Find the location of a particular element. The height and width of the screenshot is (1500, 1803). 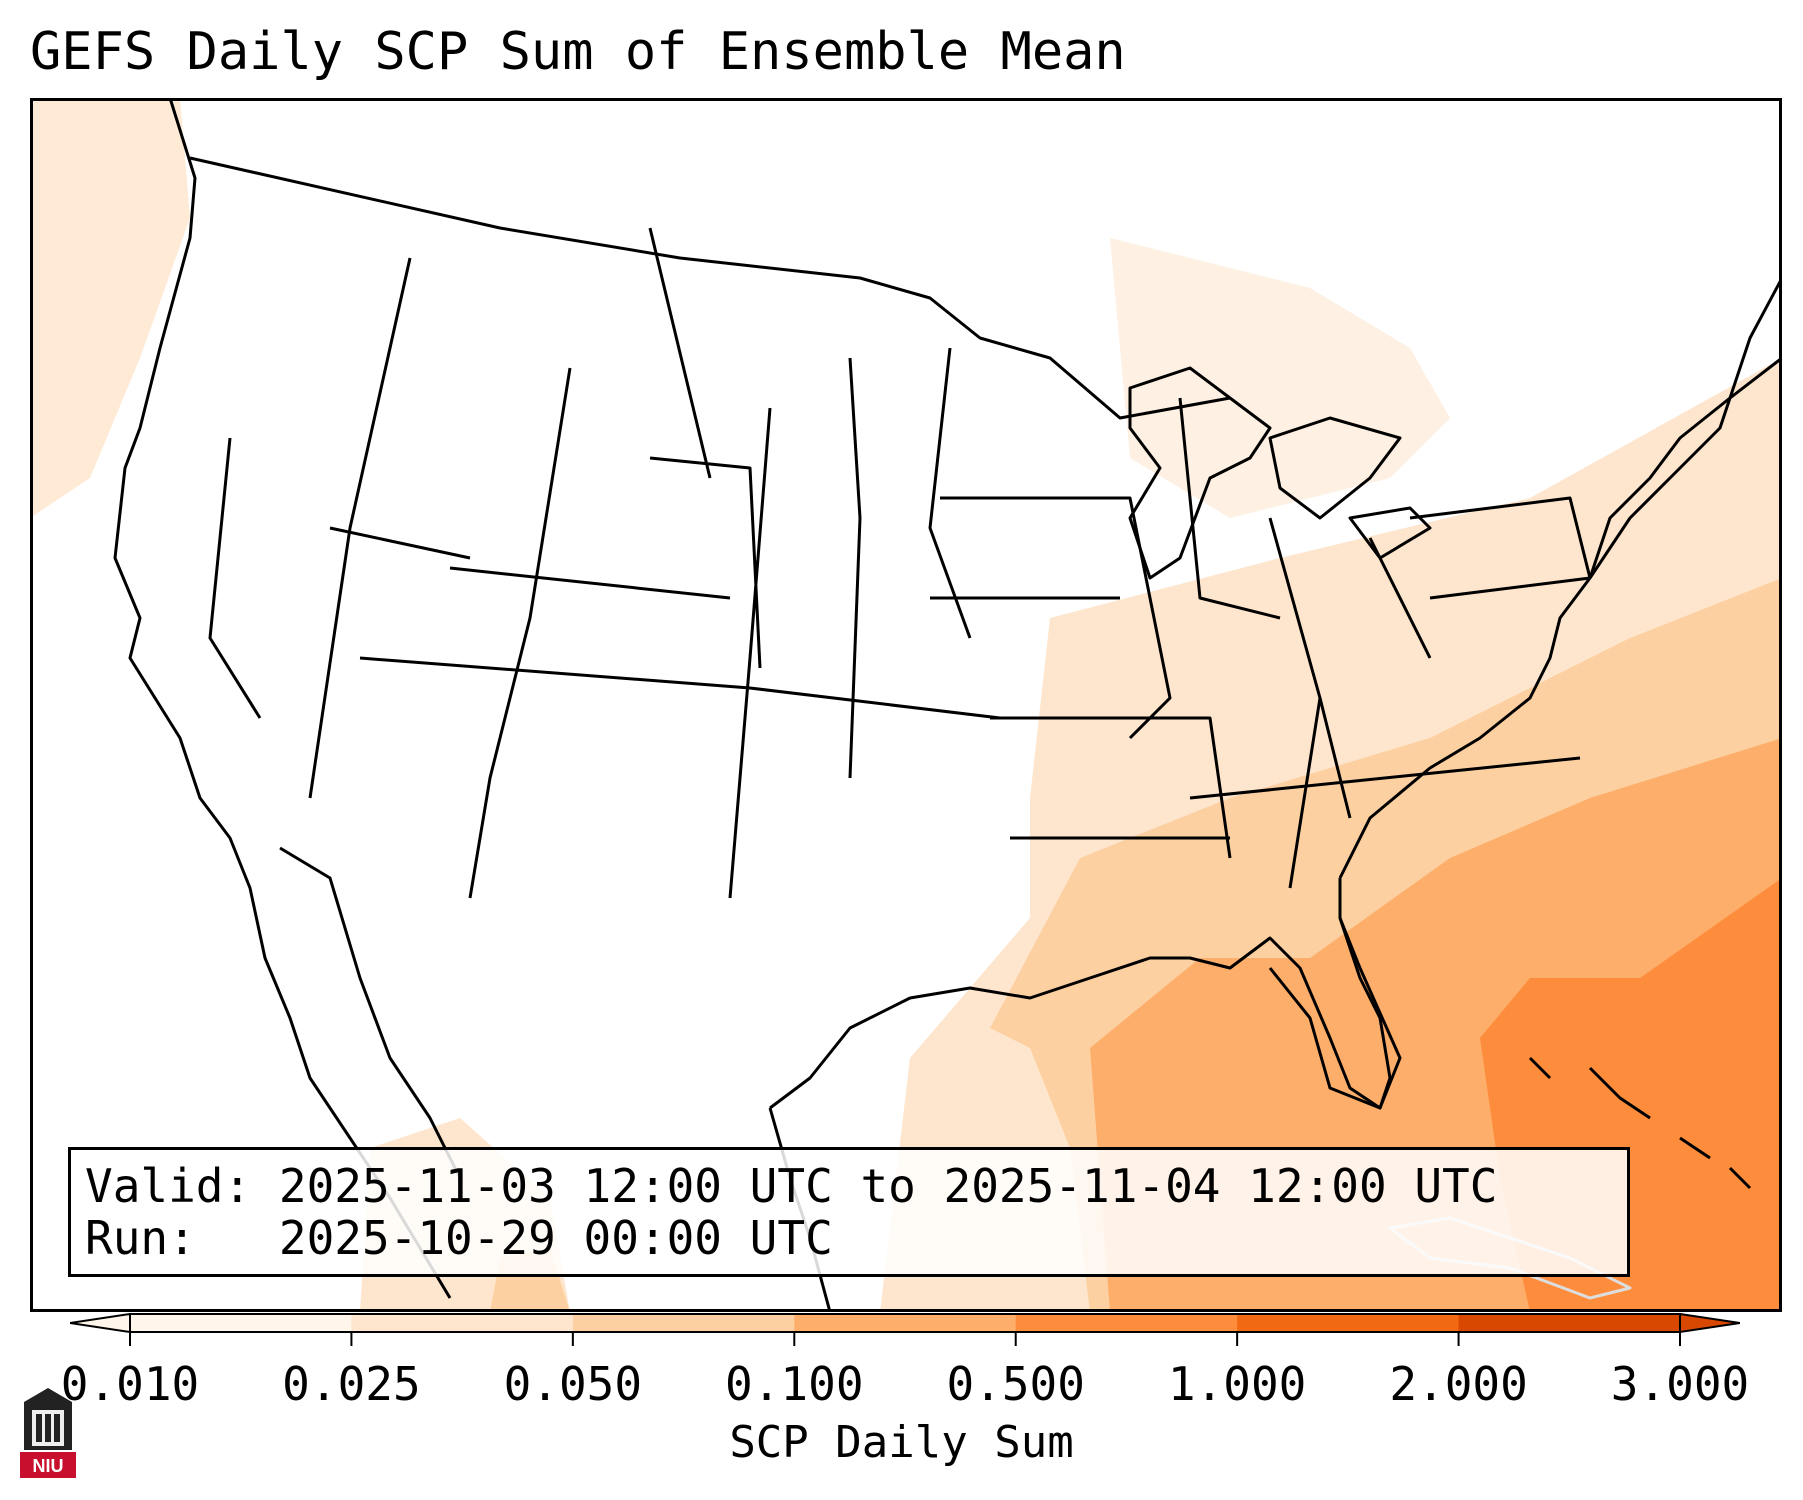

colorbar-segments is located at coordinates (905, 1329).